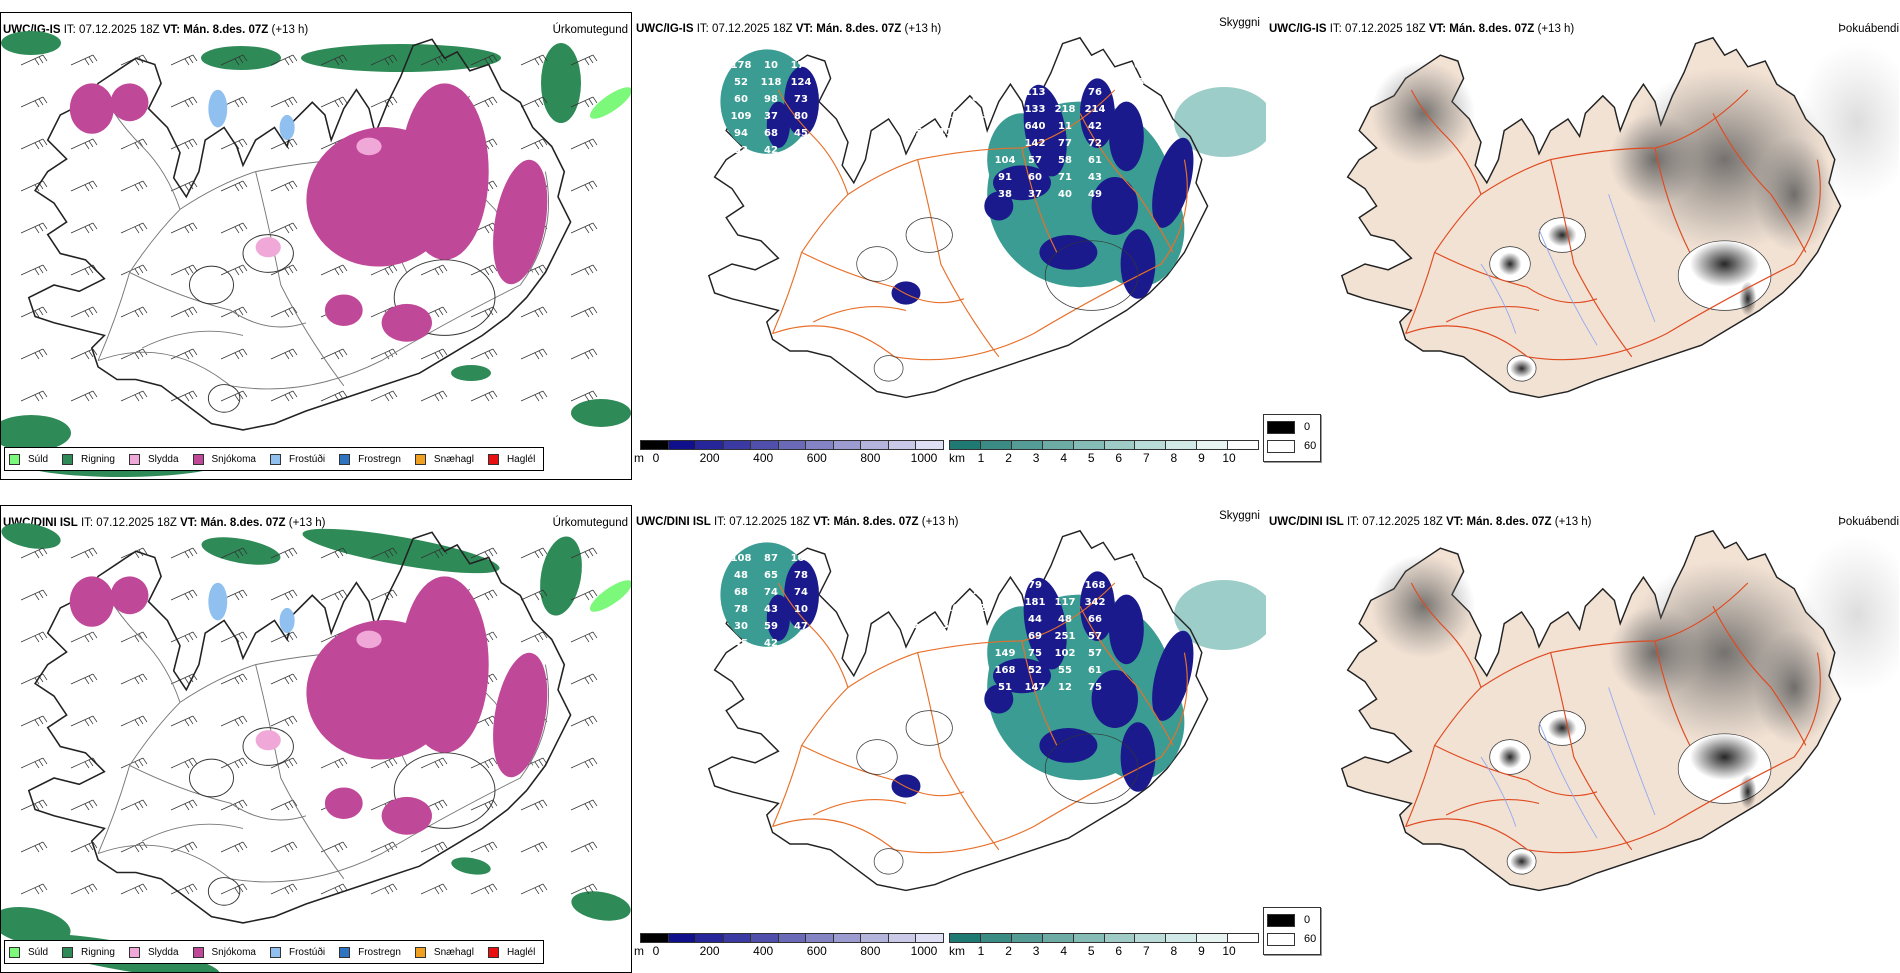 Image resolution: width=1900 pixels, height=973 pixels. What do you see at coordinates (1095, 109) in the screenshot?
I see `cloud-base-label: 214` at bounding box center [1095, 109].